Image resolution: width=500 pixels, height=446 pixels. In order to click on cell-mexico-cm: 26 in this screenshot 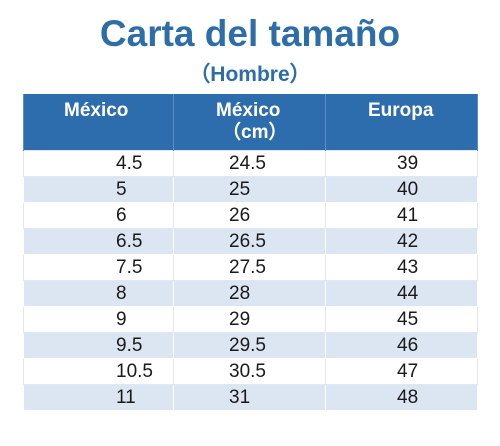, I will do `click(249, 215)`.